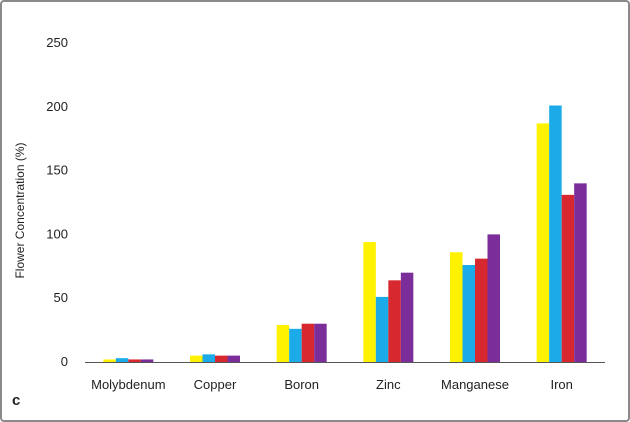  What do you see at coordinates (64, 361) in the screenshot?
I see `y-tick-label: 0` at bounding box center [64, 361].